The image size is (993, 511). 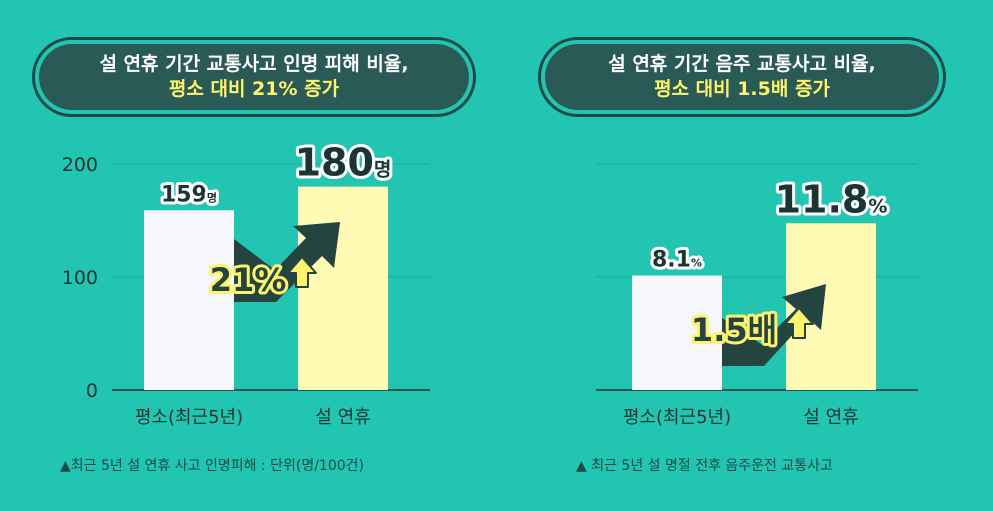 What do you see at coordinates (742, 89) in the screenshot?
I see `chart-subtitle: 평소 대비 1.5배 증가` at bounding box center [742, 89].